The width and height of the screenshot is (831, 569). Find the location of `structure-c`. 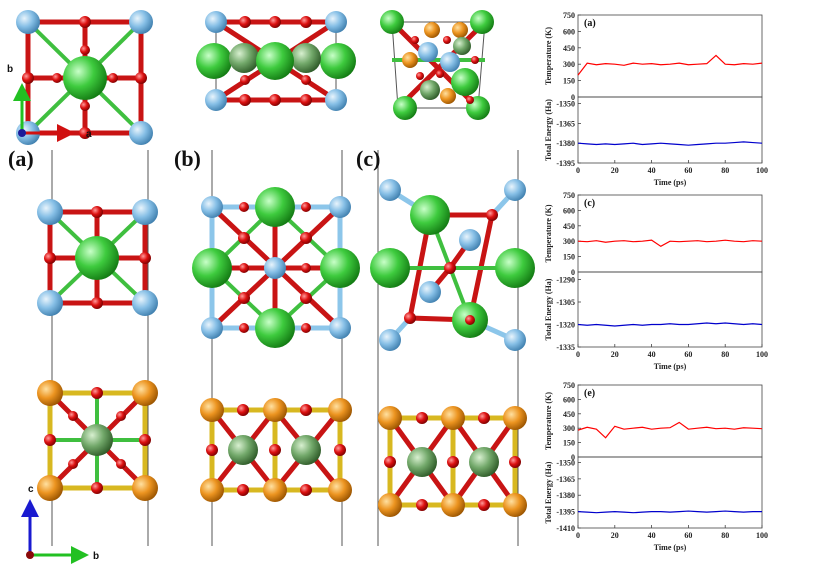

structure-c is located at coordinates (452, 348).